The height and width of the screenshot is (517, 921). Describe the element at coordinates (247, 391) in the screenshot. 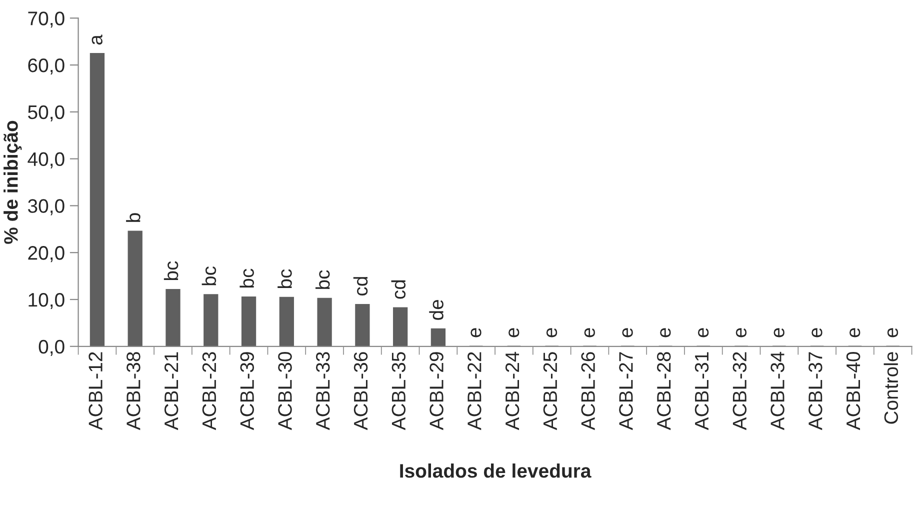

I see `x-tick-label: ACBL-39` at that location.